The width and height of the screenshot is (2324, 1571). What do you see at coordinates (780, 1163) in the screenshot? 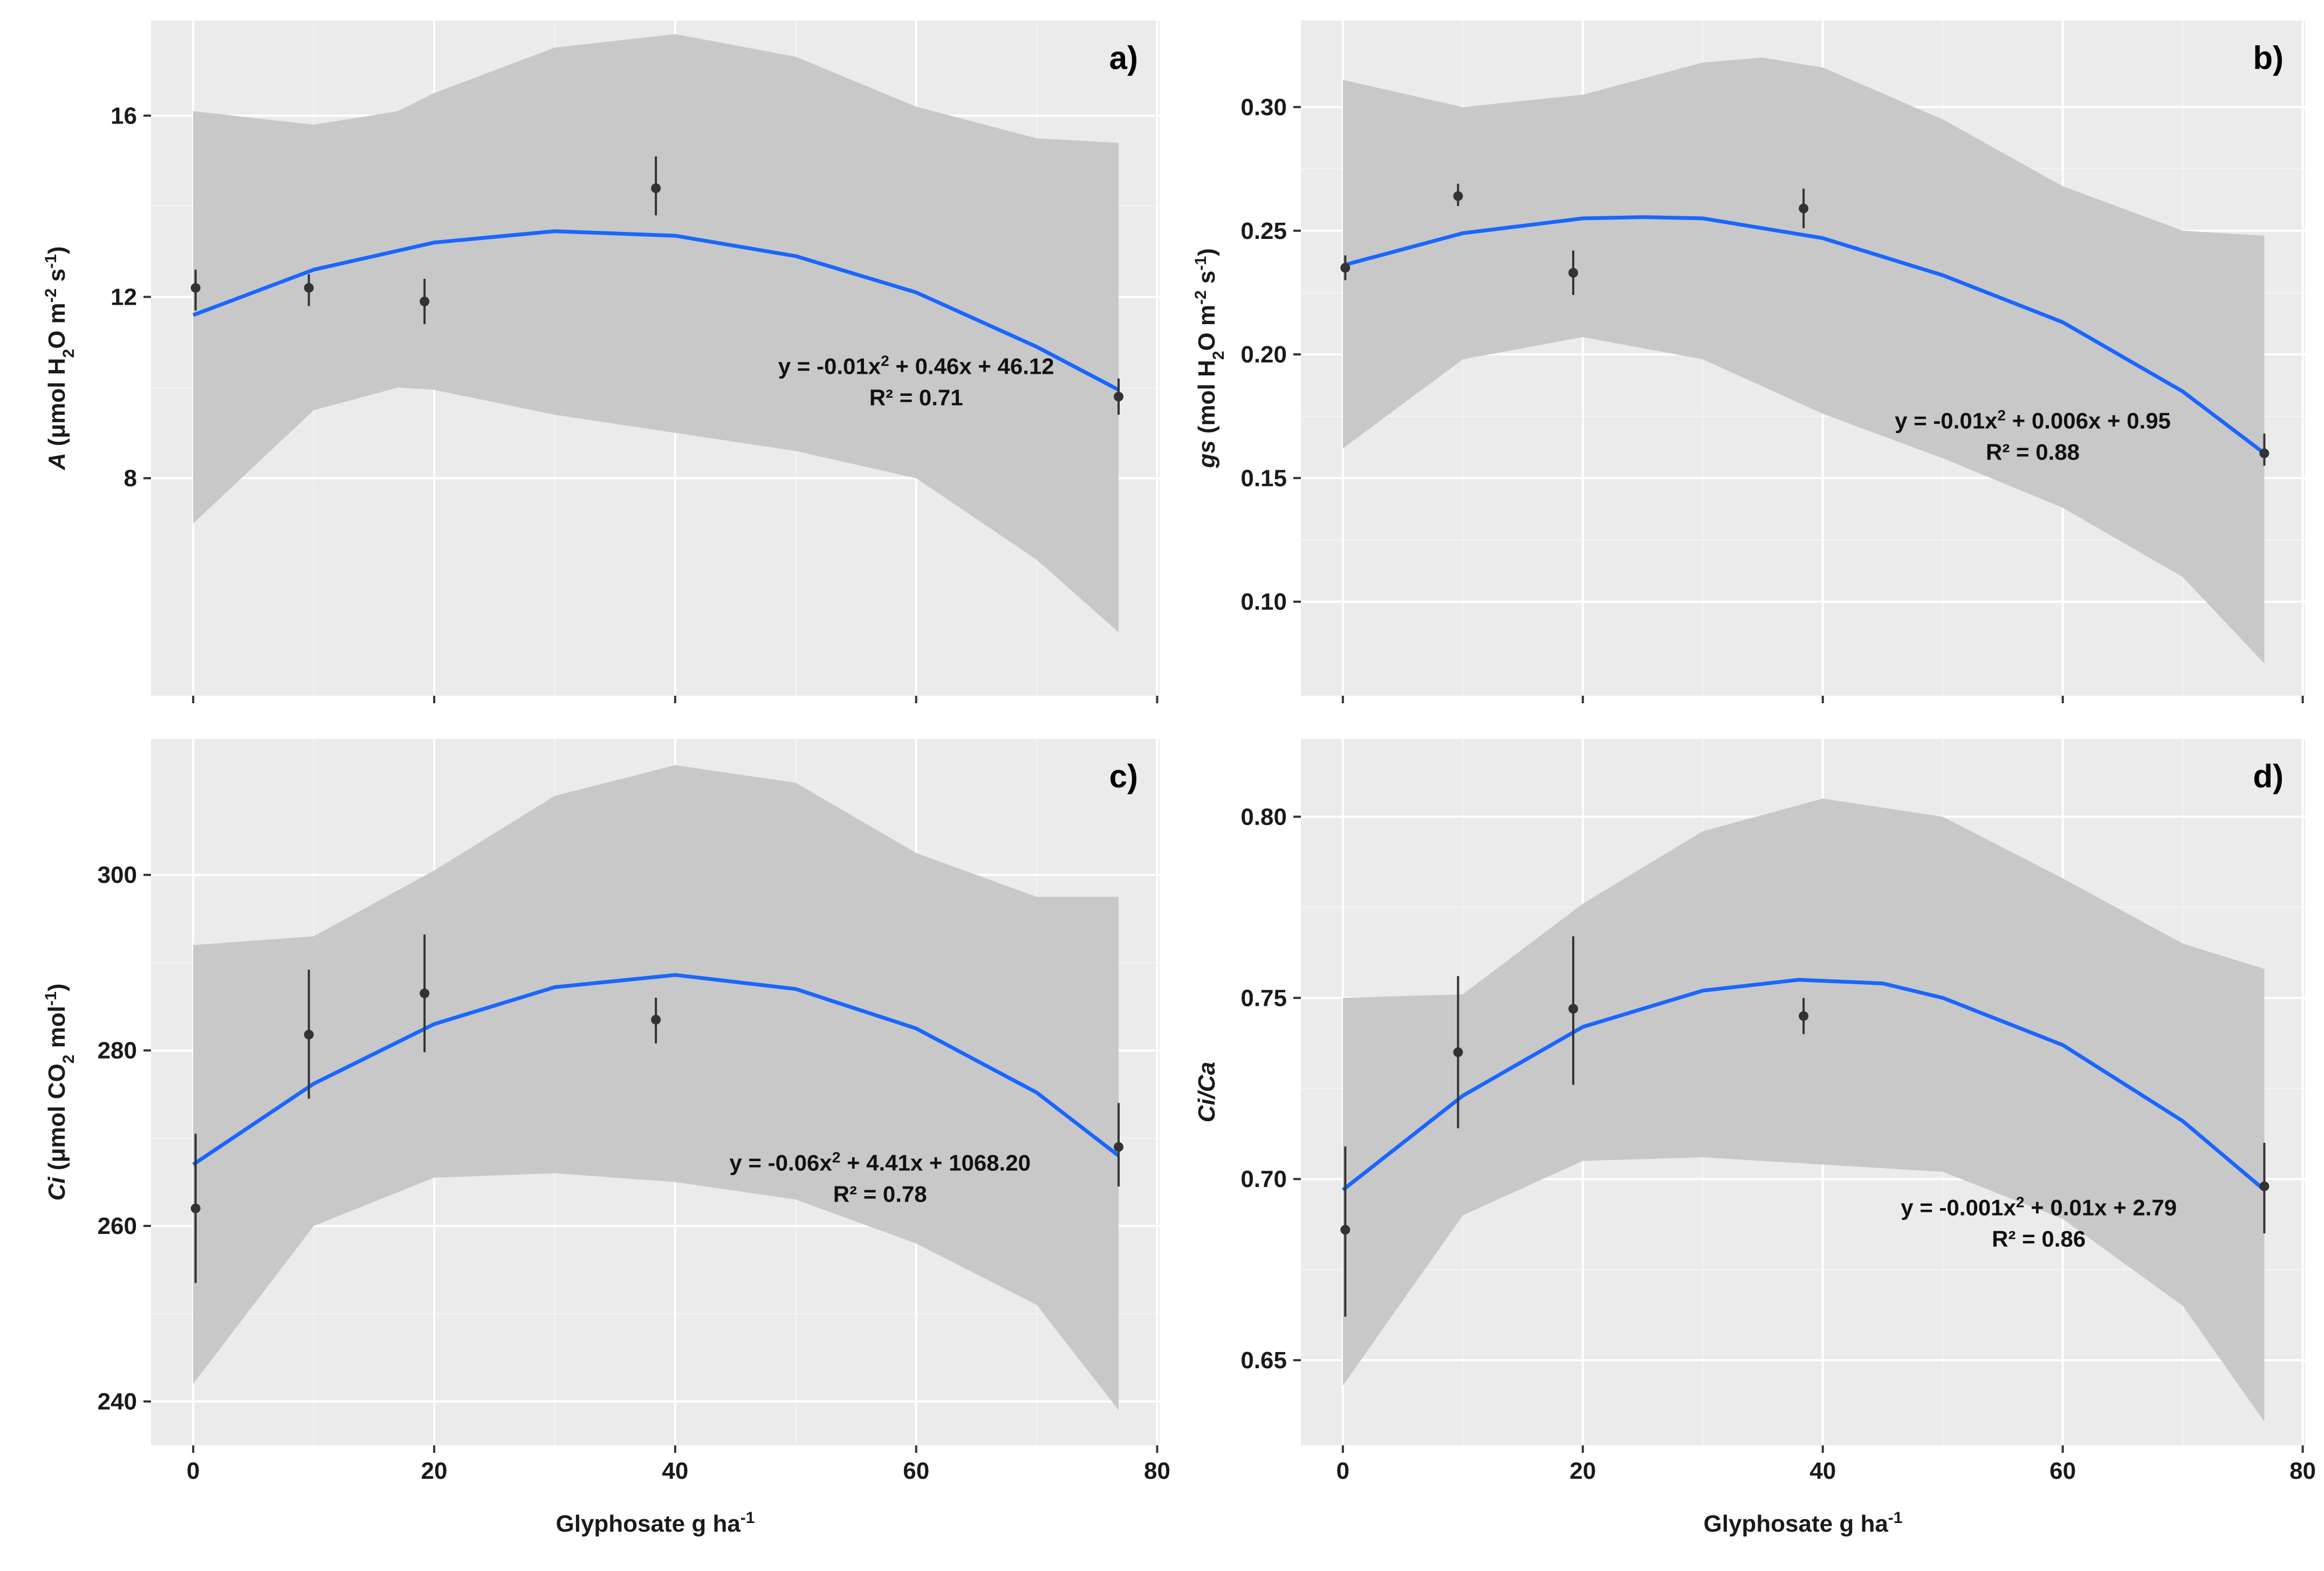
I see `equation-text: y = -0.06x` at bounding box center [780, 1163].